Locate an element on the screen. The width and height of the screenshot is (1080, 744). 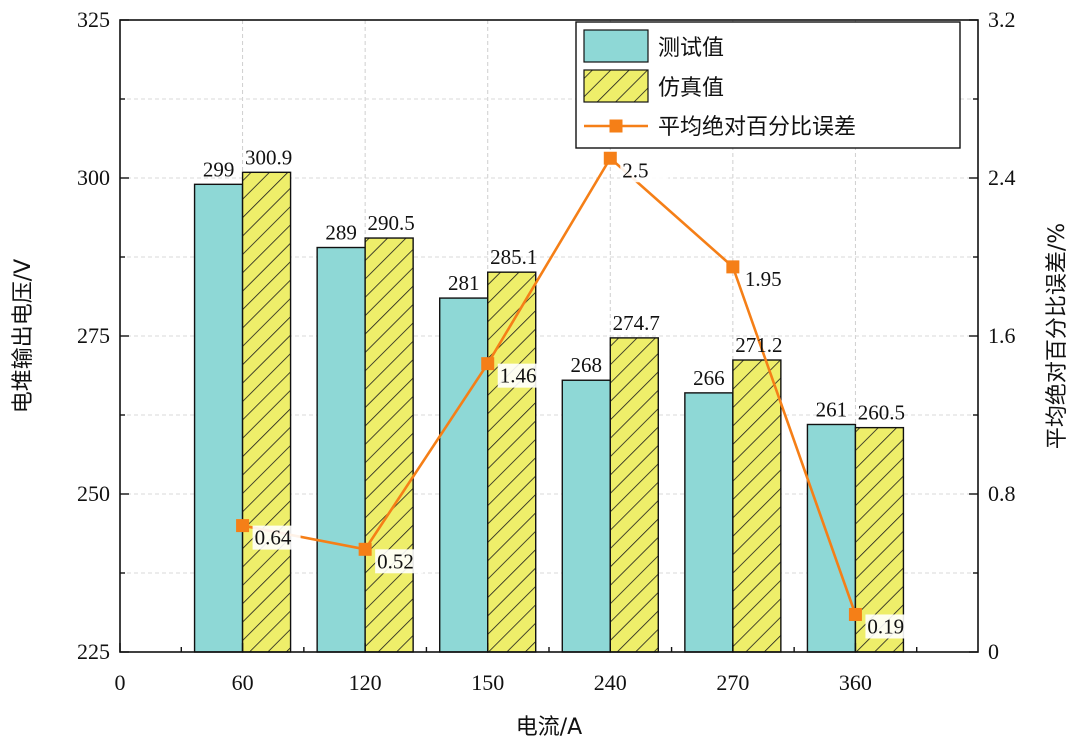
legend-label-test: 测试值 is located at coordinates (691, 48).